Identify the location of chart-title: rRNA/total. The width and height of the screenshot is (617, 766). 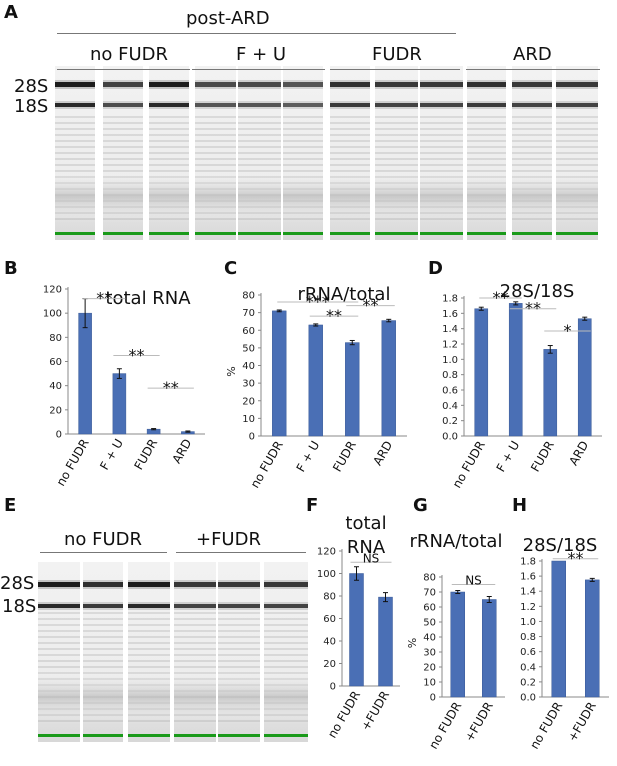
(344, 294).